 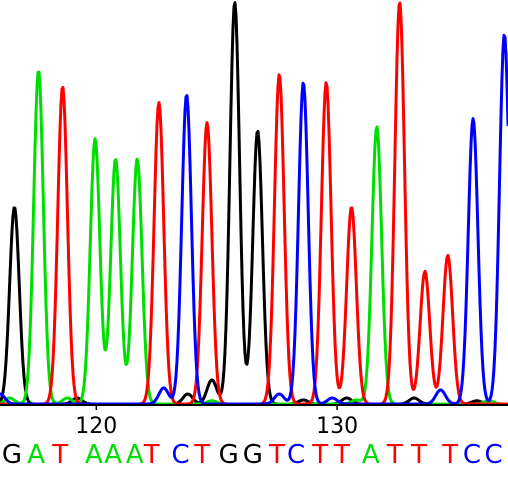 I want to click on base-call-10: G, so click(x=253, y=455).